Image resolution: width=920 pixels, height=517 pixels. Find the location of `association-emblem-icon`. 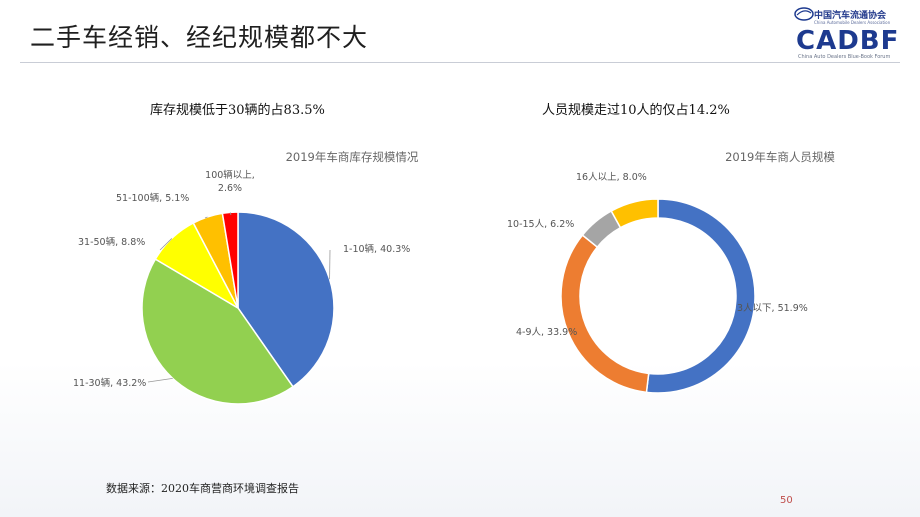

association-emblem-icon is located at coordinates (804, 14).